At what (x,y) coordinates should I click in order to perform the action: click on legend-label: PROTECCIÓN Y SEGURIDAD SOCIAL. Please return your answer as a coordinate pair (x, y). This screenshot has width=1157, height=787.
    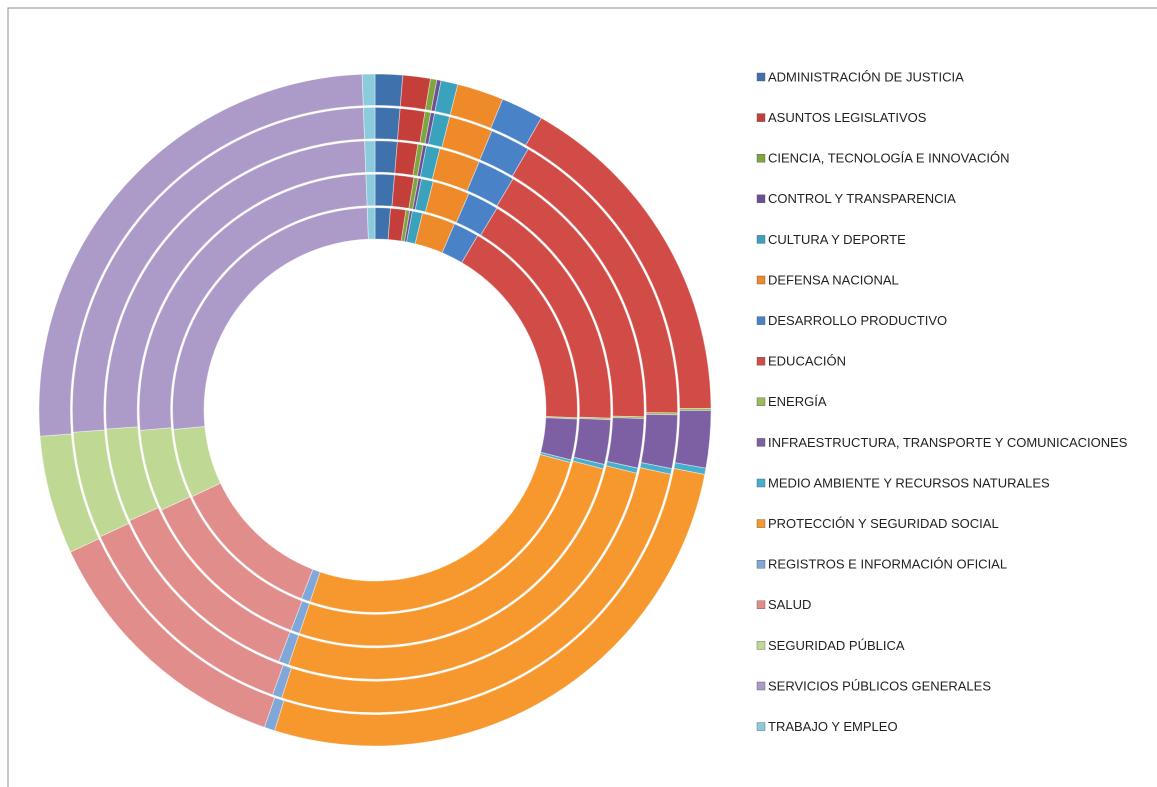
    Looking at the image, I should click on (883, 523).